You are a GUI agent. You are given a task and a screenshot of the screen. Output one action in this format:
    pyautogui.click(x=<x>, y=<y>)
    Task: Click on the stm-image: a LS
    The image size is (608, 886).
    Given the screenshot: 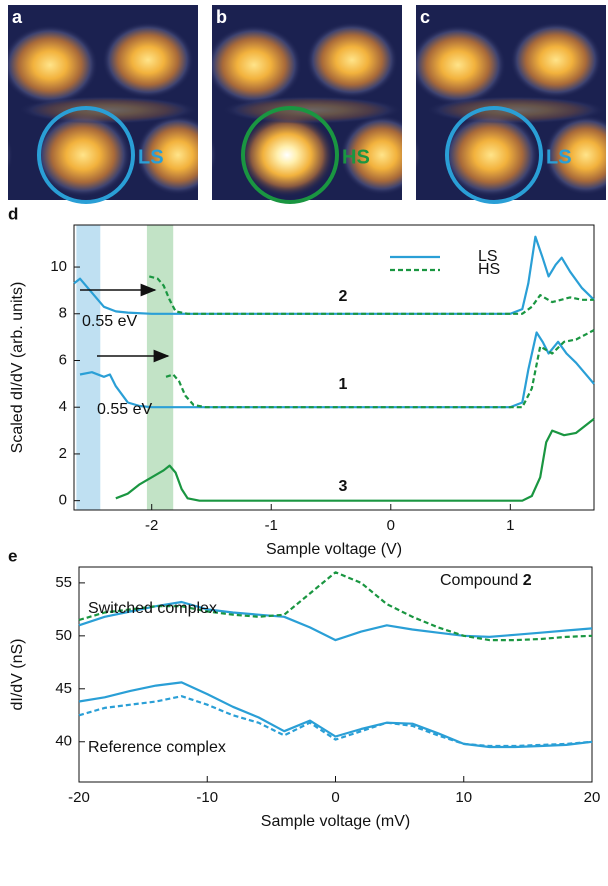 What is the action you would take?
    pyautogui.click(x=103, y=104)
    